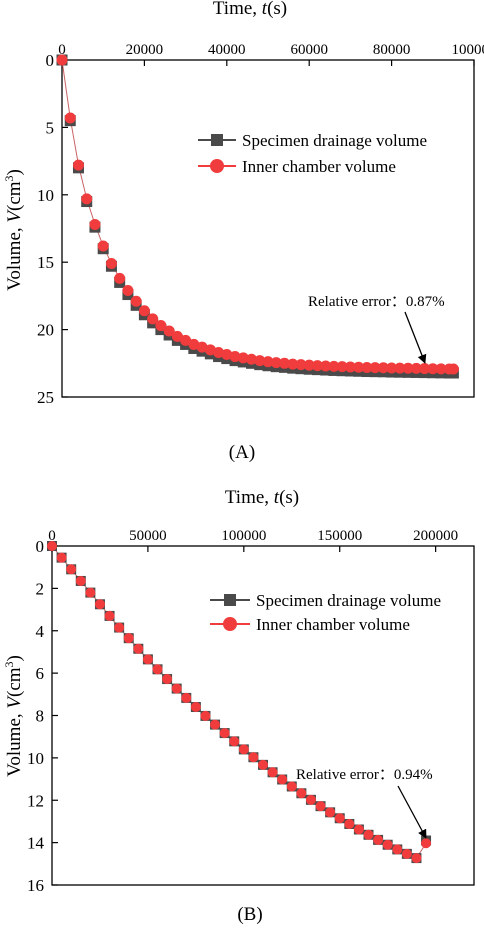 The height and width of the screenshot is (933, 484). What do you see at coordinates (35, 758) in the screenshot?
I see `panel-b-y-tick-label: 10` at bounding box center [35, 758].